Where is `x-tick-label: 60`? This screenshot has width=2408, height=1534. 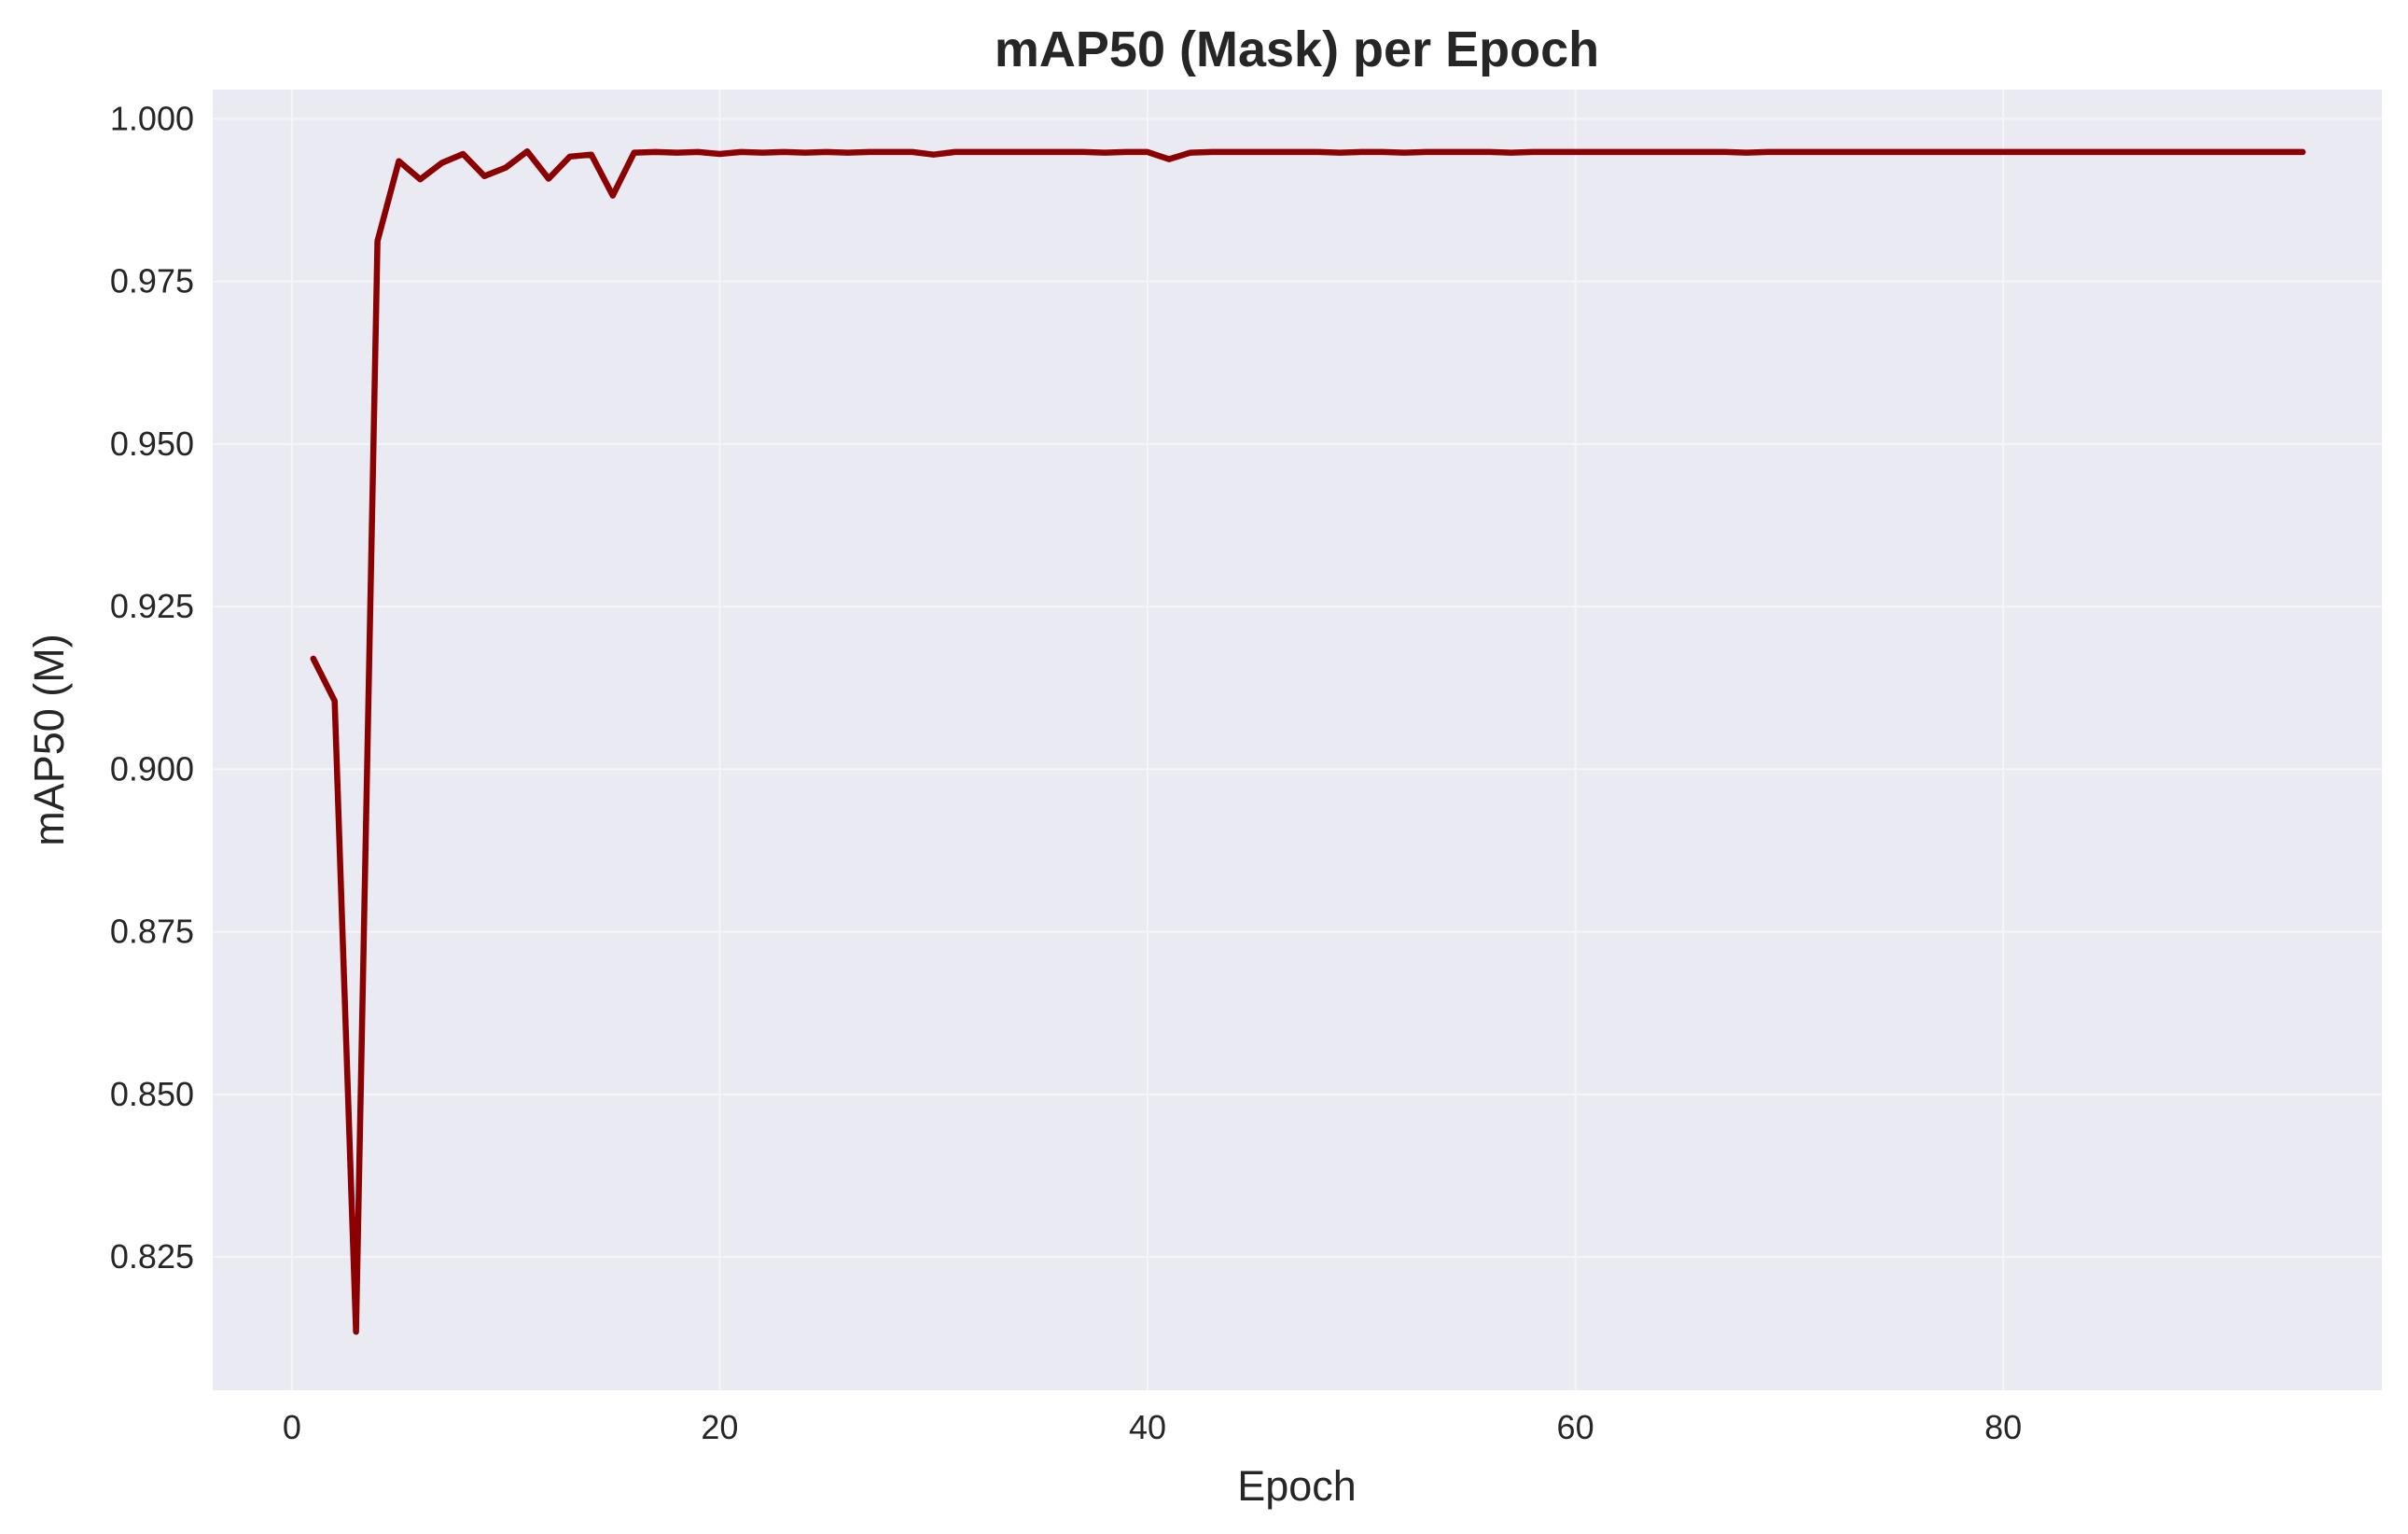 x-tick-label: 60 is located at coordinates (1576, 1427).